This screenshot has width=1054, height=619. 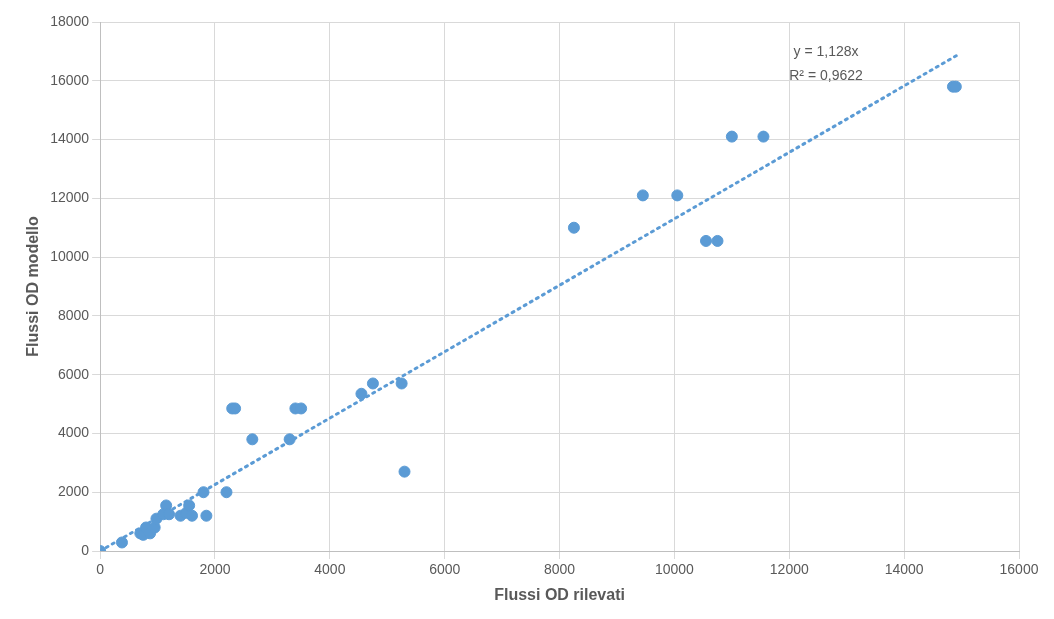 I want to click on y-tick-label: 0, so click(x=85, y=549).